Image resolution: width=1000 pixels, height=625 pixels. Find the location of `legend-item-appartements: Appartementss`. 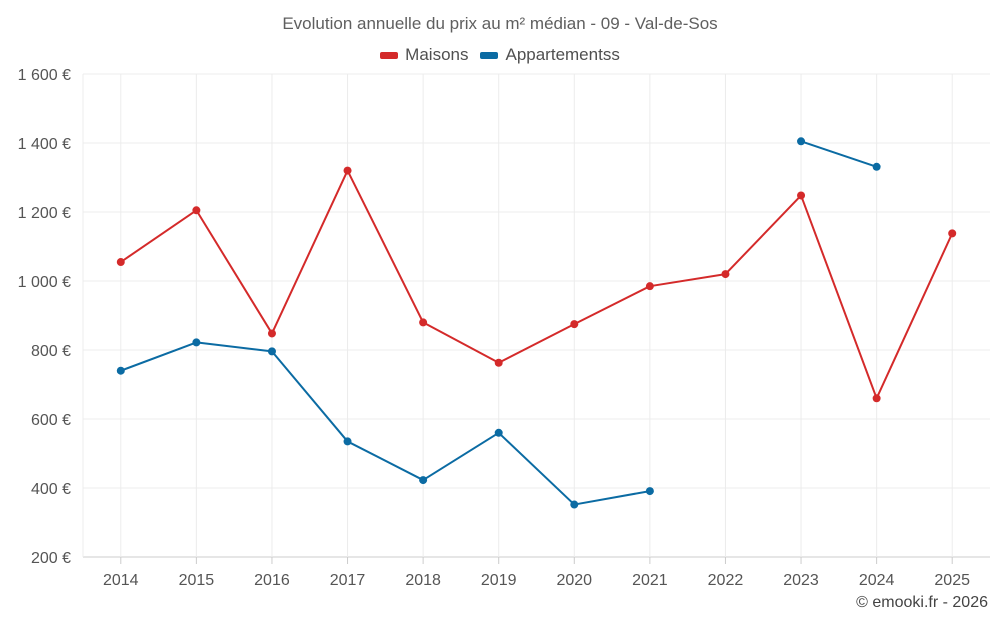

legend-item-appartements: Appartementss is located at coordinates (550, 55).